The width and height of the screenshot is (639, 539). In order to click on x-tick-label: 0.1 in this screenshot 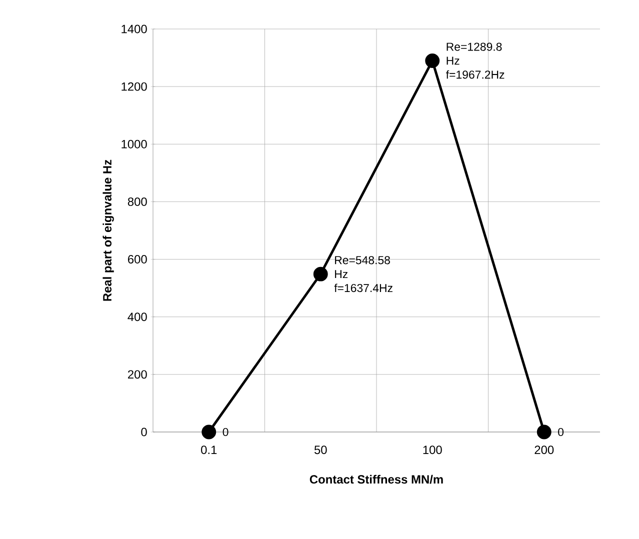, I will do `click(209, 450)`.